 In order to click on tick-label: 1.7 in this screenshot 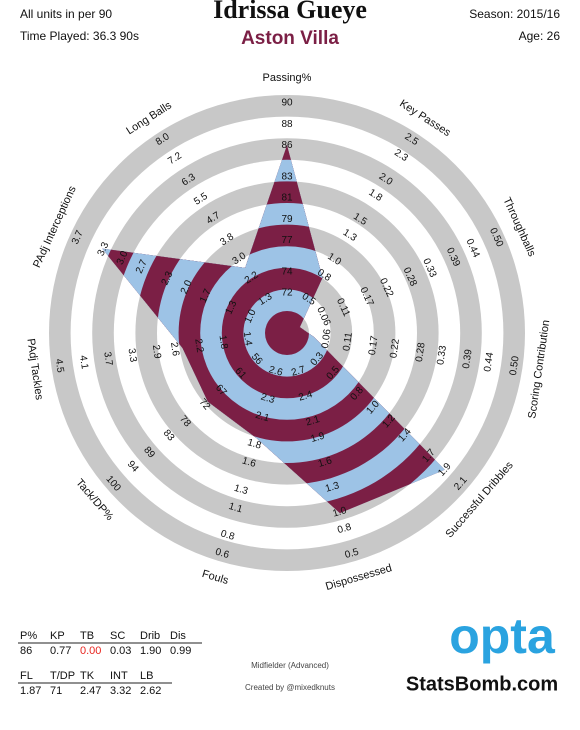, I will do `click(206, 296)`.